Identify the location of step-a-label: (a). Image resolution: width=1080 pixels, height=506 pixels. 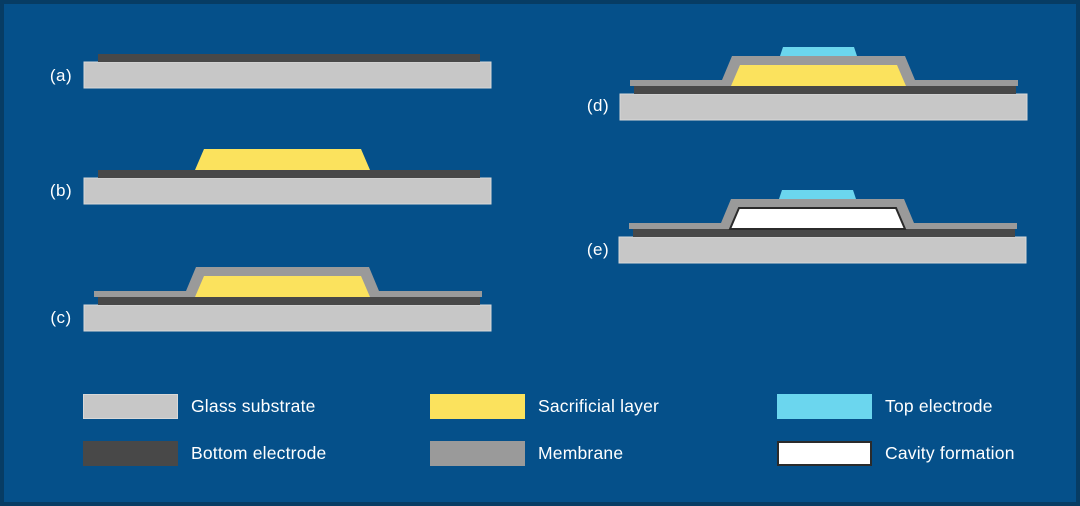
(61, 75).